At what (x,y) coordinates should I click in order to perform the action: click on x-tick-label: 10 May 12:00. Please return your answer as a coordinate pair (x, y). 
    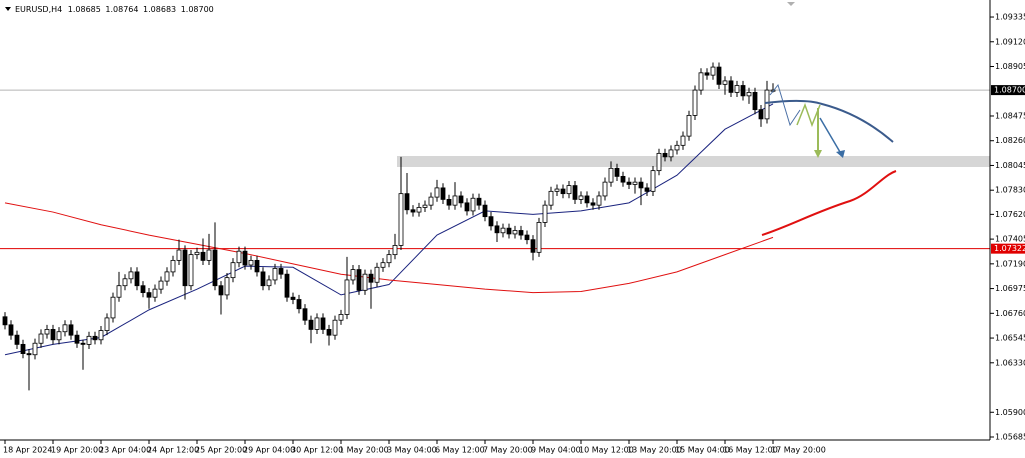
    Looking at the image, I should click on (606, 450).